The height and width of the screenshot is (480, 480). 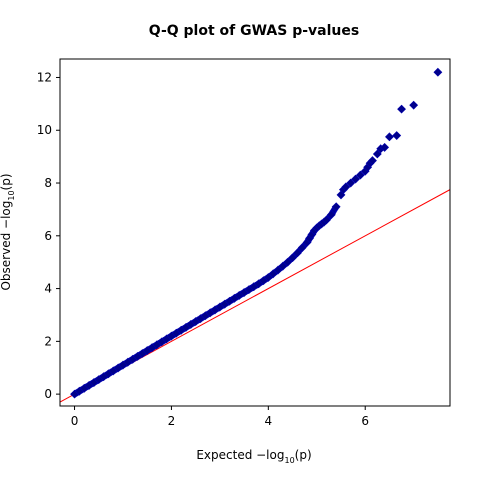 What do you see at coordinates (303, 455) in the screenshot?
I see `x-axis-label-suffix: (p)` at bounding box center [303, 455].